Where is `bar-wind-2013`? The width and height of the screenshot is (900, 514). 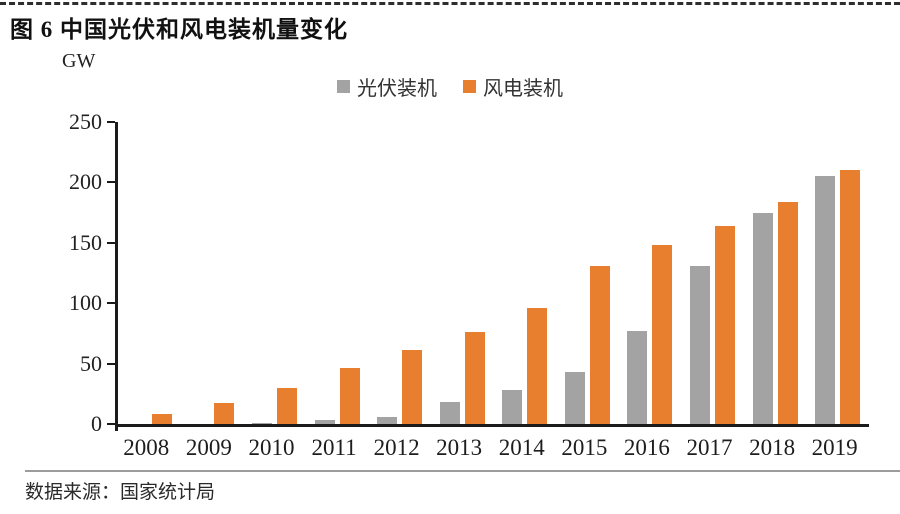
bar-wind-2013 is located at coordinates (474, 378).